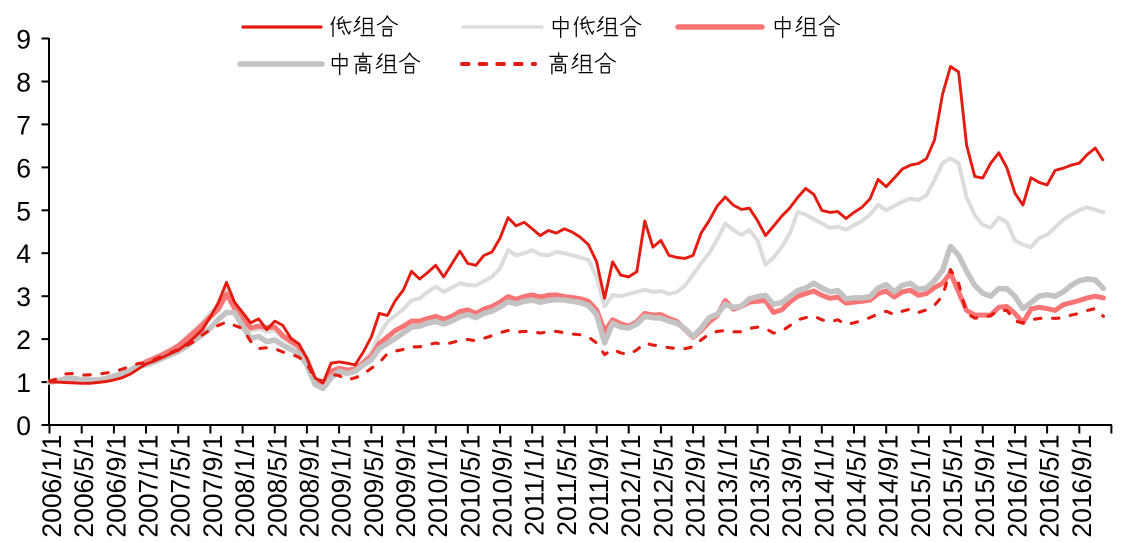  Describe the element at coordinates (1017, 486) in the screenshot. I see `svg-text: 2016/1/1` at that location.